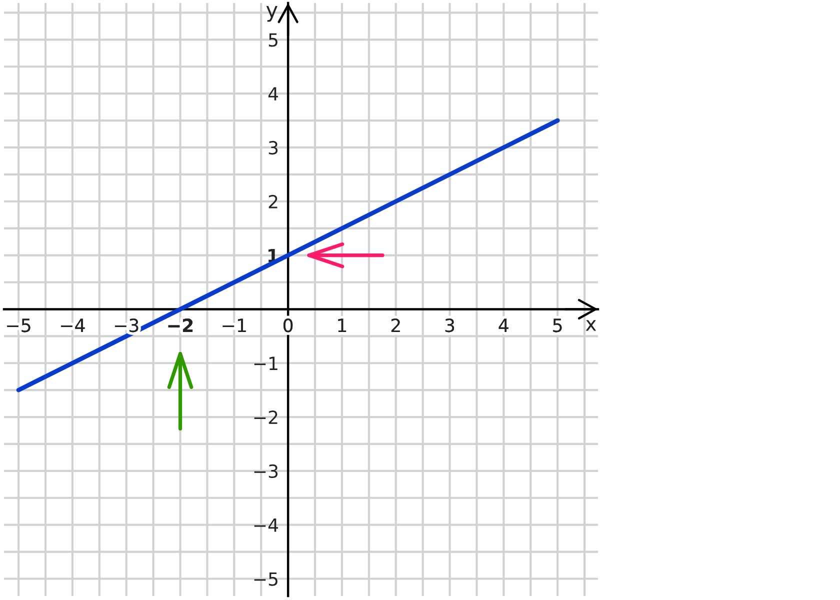  What do you see at coordinates (591, 325) in the screenshot?
I see `x-axis-title: x` at bounding box center [591, 325].